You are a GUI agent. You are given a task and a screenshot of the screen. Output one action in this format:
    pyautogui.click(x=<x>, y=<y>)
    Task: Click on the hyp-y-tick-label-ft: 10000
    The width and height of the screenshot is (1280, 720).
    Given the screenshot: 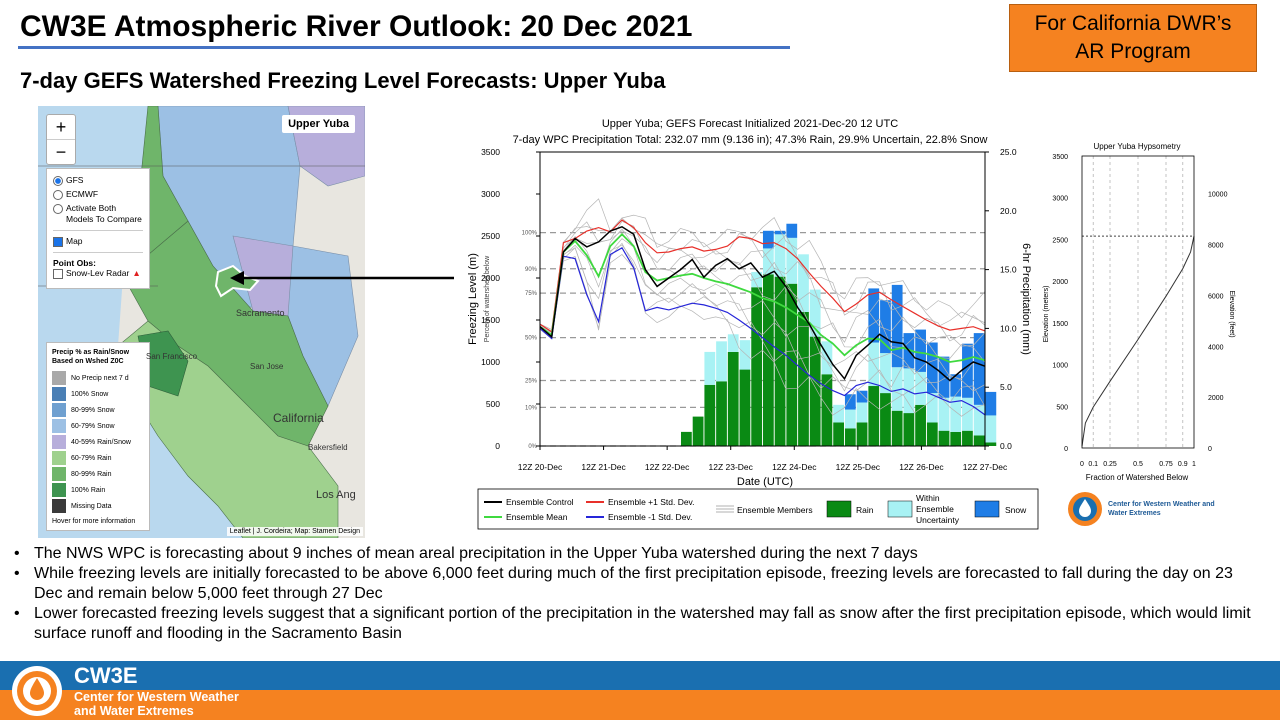 What is the action you would take?
    pyautogui.click(x=1218, y=195)
    